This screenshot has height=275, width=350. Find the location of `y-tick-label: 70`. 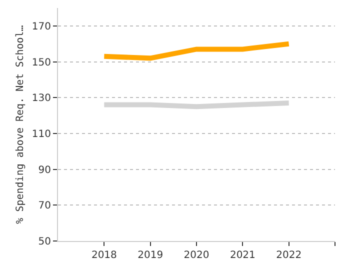

y-tick-label: 70 is located at coordinates (44, 206).